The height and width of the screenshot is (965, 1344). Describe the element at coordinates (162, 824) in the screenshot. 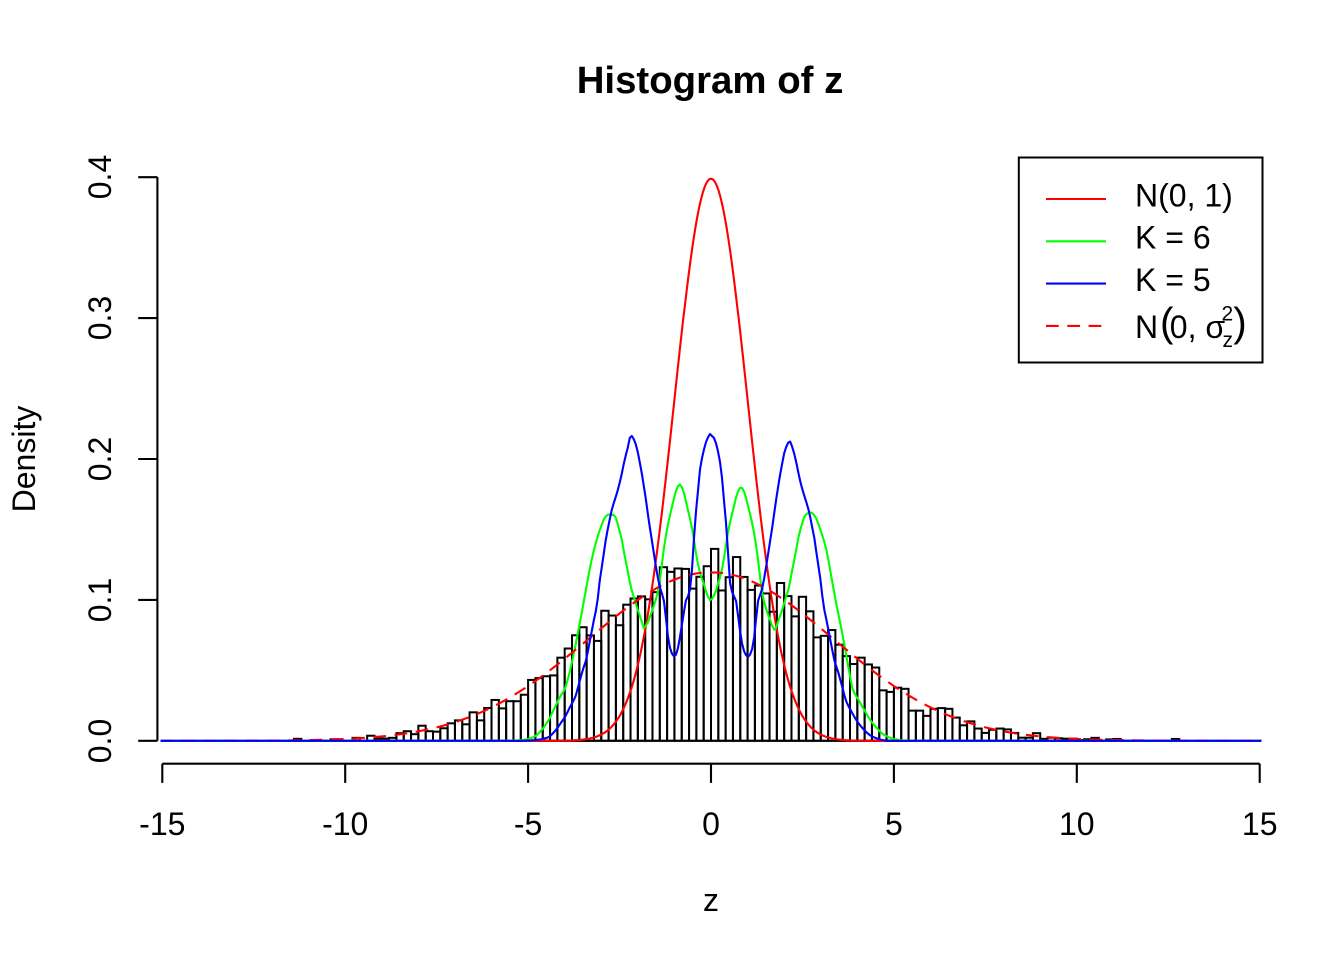

I see `svg-text: -15` at that location.